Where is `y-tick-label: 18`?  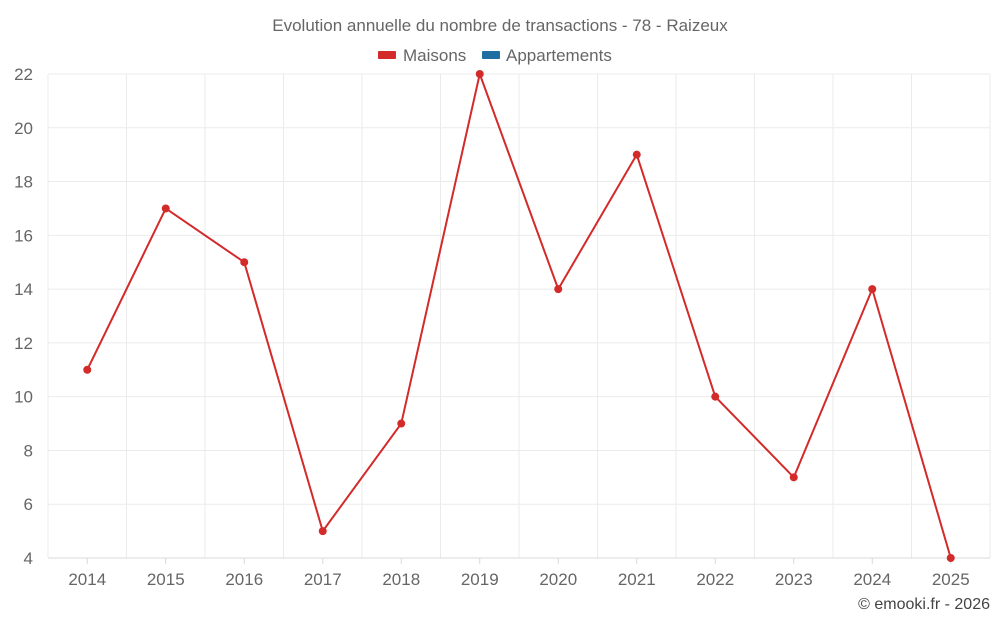
y-tick-label: 18 is located at coordinates (23, 182).